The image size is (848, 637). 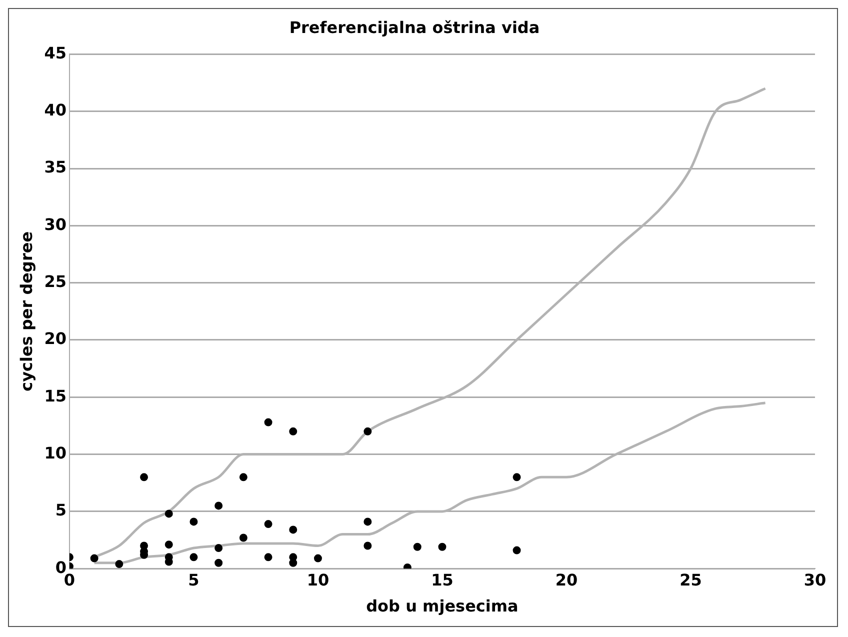 What do you see at coordinates (442, 580) in the screenshot?
I see `x-tick-label: 15` at bounding box center [442, 580].